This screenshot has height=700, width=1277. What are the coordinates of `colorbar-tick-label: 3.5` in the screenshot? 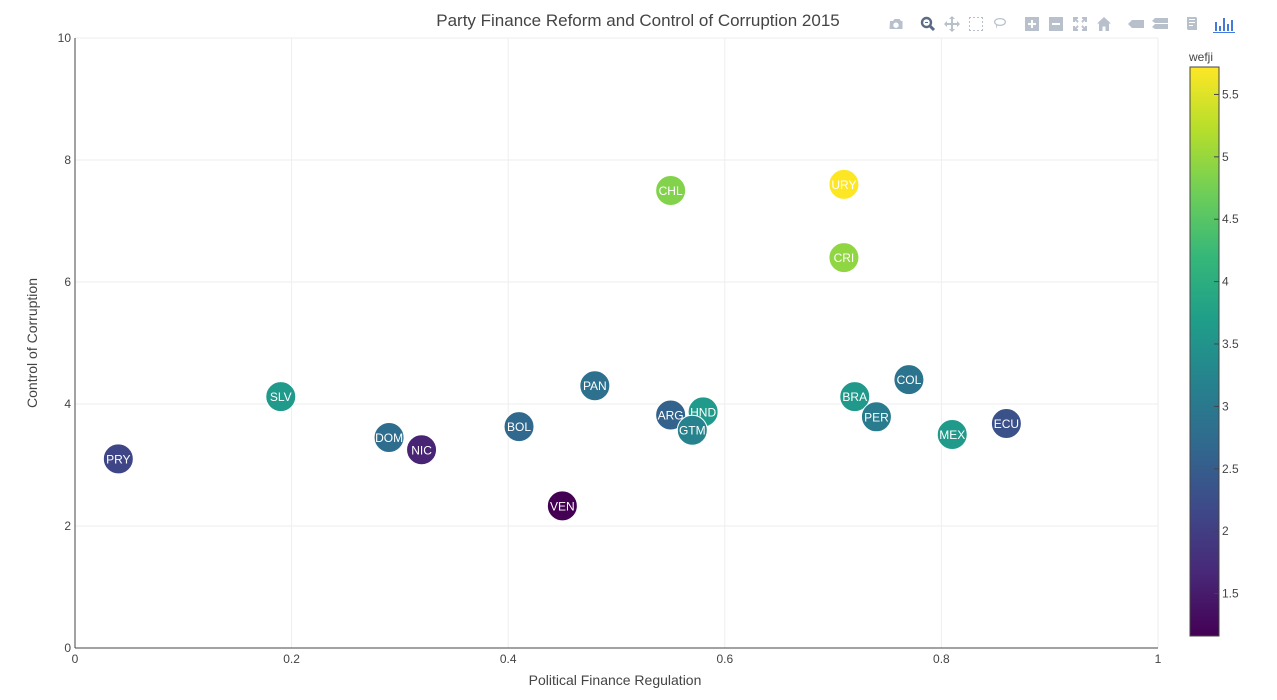 It's located at (1230, 344).